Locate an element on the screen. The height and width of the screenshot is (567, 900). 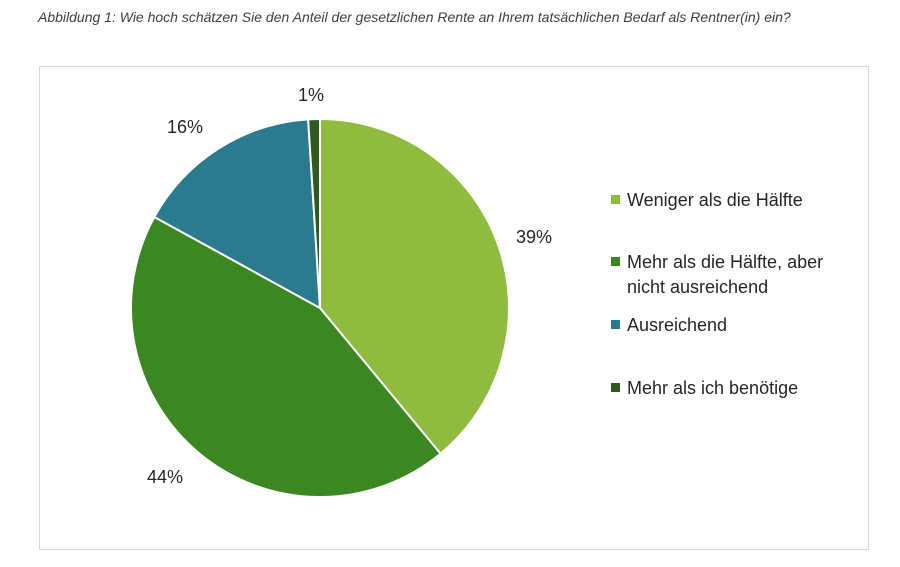
pie-slice-weniger-als-die-haelfte is located at coordinates (414, 286).